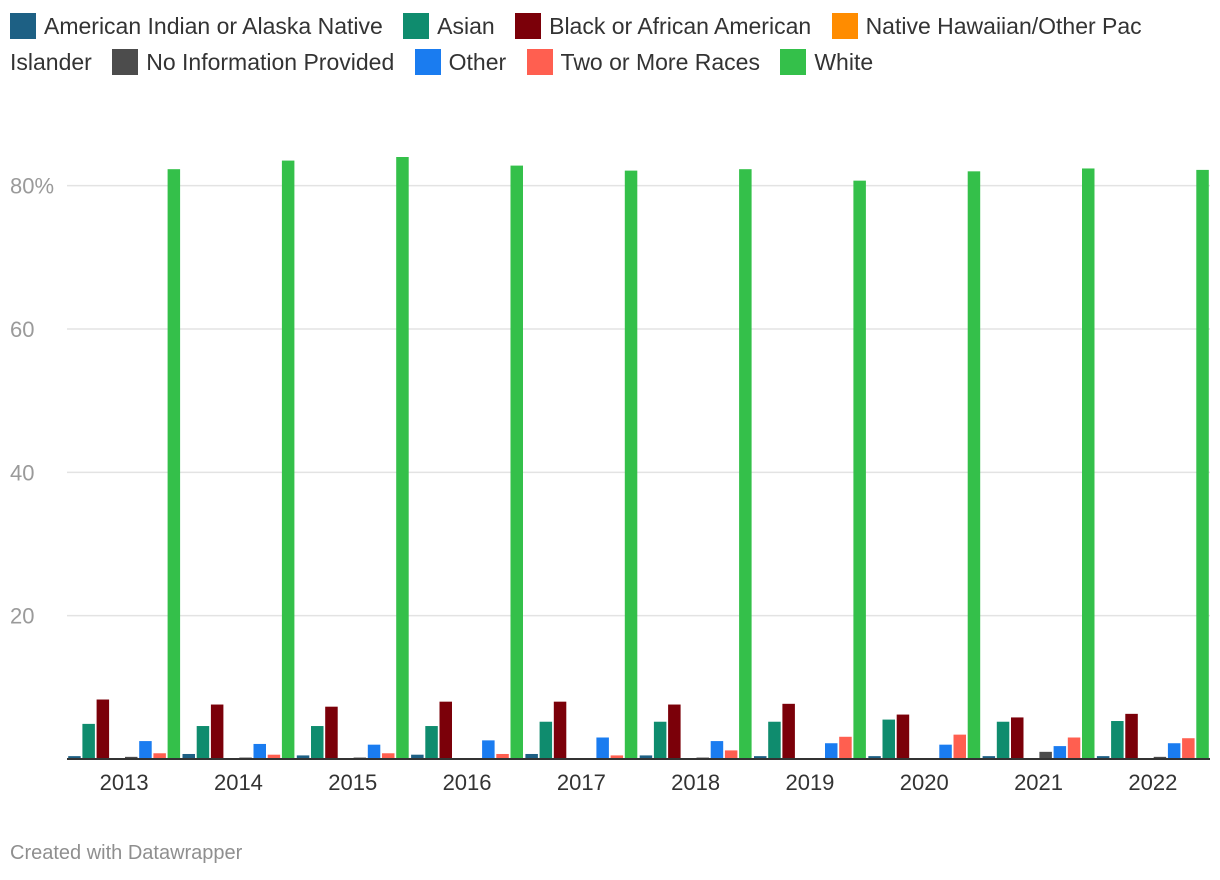 The width and height of the screenshot is (1220, 880). I want to click on x-tick-label: 2020, so click(924, 782).